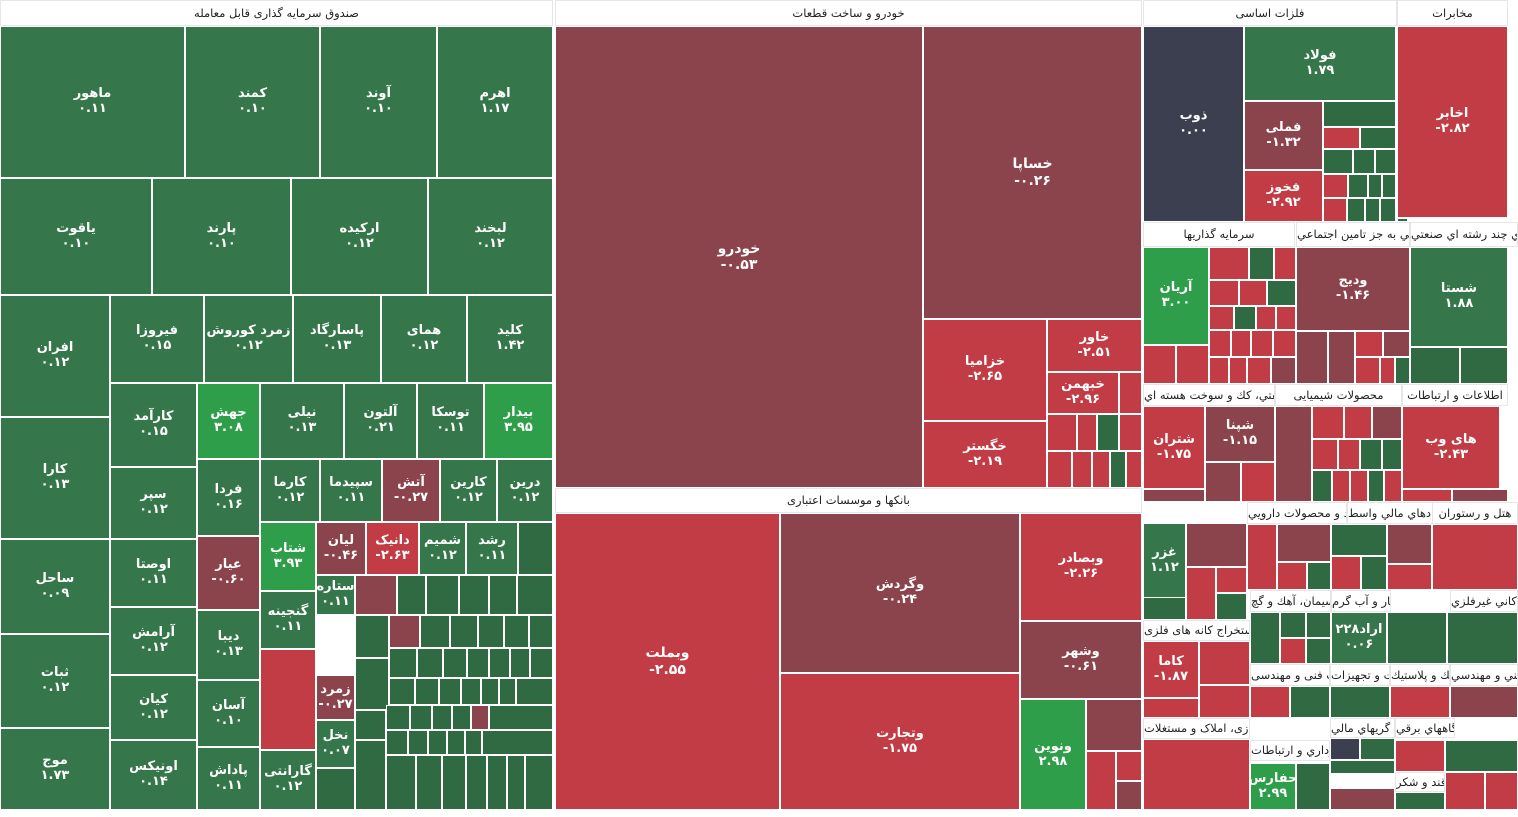 Image resolution: width=1518 pixels, height=817 pixels. What do you see at coordinates (1475, 513) in the screenshot?
I see `sector-header-hotel: هتل و رستوران` at bounding box center [1475, 513].